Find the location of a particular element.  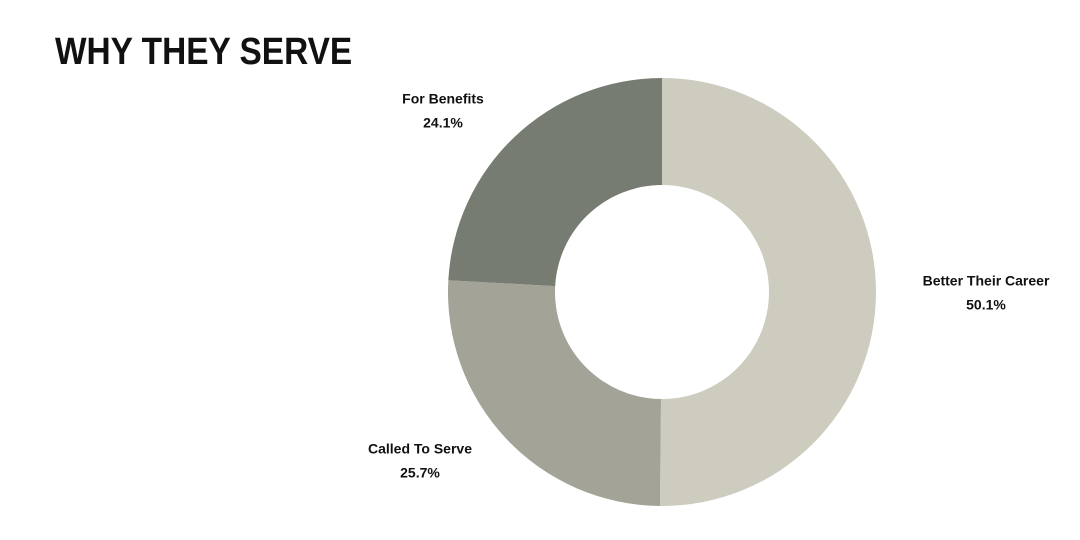

value-label: 24.1% is located at coordinates (443, 123).